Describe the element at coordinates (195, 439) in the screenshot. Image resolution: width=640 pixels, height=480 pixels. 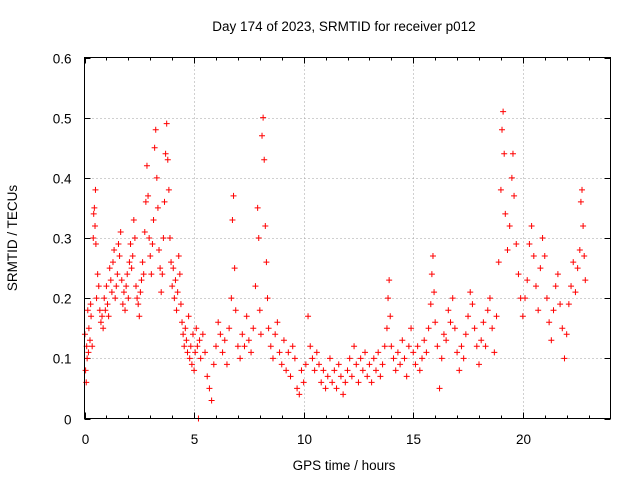
I see `x-tick-label: 5` at that location.